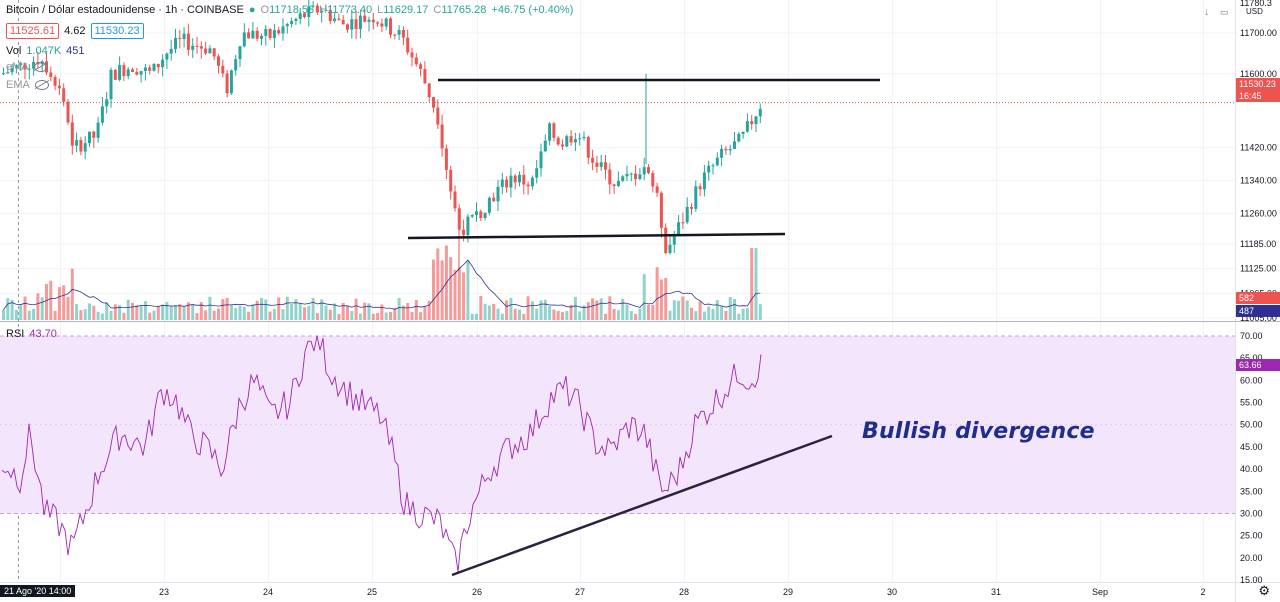 This screenshot has height=602, width=1280. Describe the element at coordinates (1206, 12) in the screenshot. I see `move-down-icon: ↓` at that location.